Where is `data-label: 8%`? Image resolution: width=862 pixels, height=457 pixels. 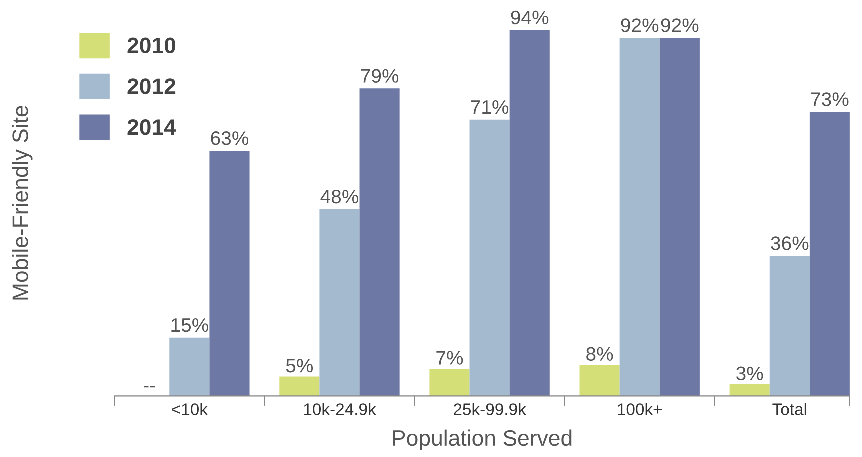
data-label: 8% is located at coordinates (600, 354).